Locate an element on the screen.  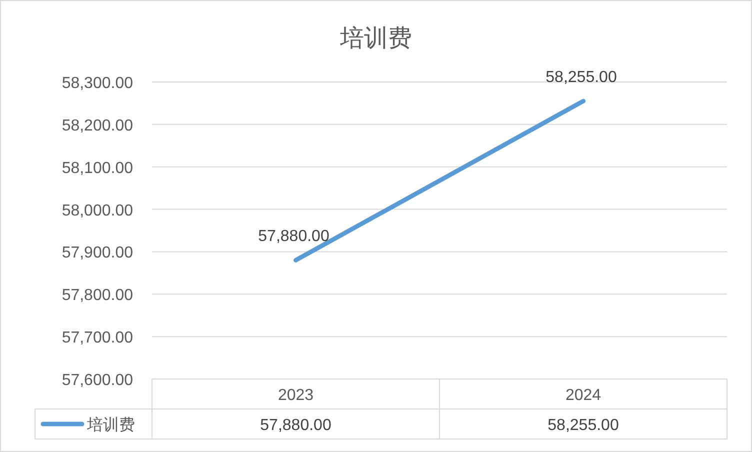
x-tick-label: 2024 is located at coordinates (583, 395).